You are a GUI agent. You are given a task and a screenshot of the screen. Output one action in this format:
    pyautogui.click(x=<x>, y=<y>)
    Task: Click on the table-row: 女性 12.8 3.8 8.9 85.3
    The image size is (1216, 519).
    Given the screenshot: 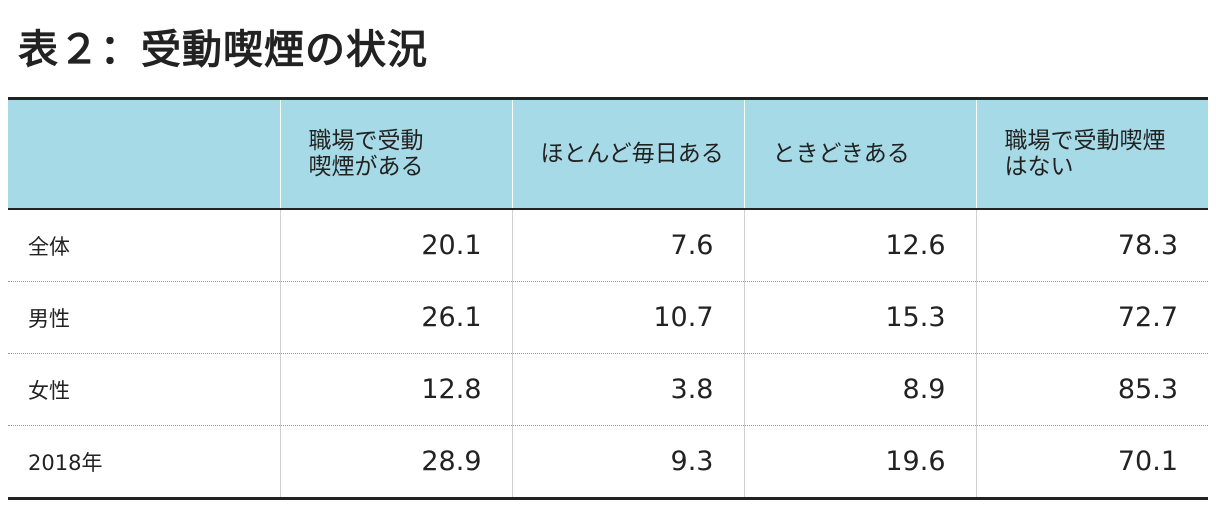 What is the action you would take?
    pyautogui.click(x=608, y=389)
    